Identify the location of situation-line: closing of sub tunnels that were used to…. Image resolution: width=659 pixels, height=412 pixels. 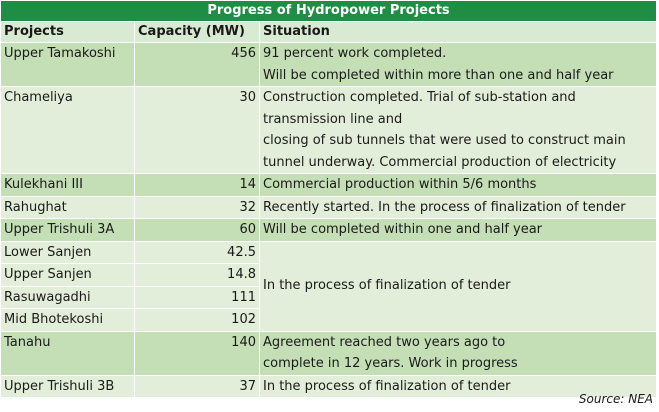
(444, 140).